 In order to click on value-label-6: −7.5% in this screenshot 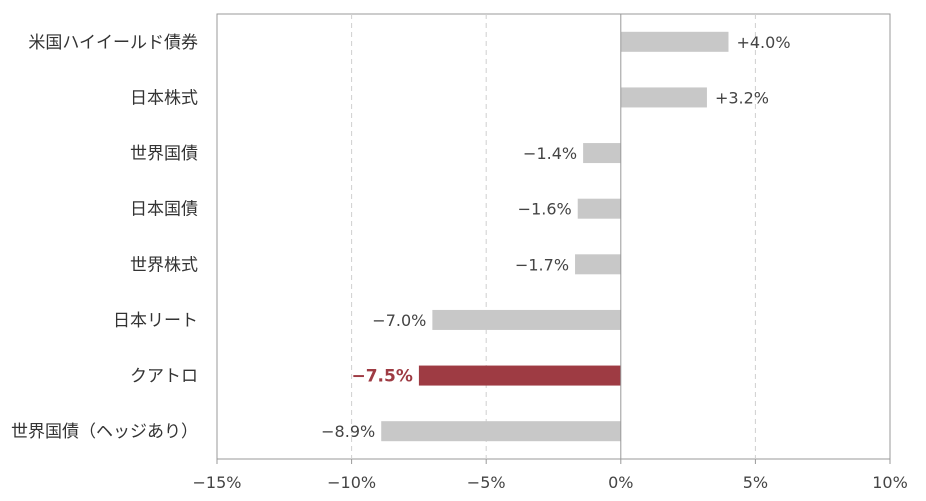, I will do `click(381, 377)`.